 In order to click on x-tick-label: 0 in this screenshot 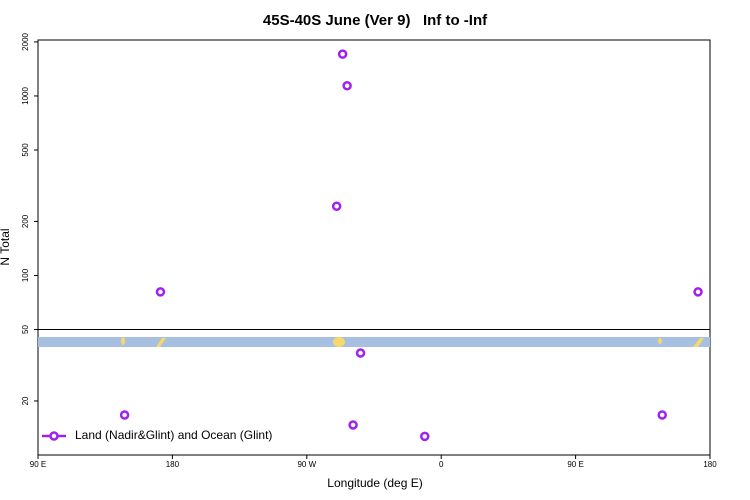, I will do `click(441, 464)`.